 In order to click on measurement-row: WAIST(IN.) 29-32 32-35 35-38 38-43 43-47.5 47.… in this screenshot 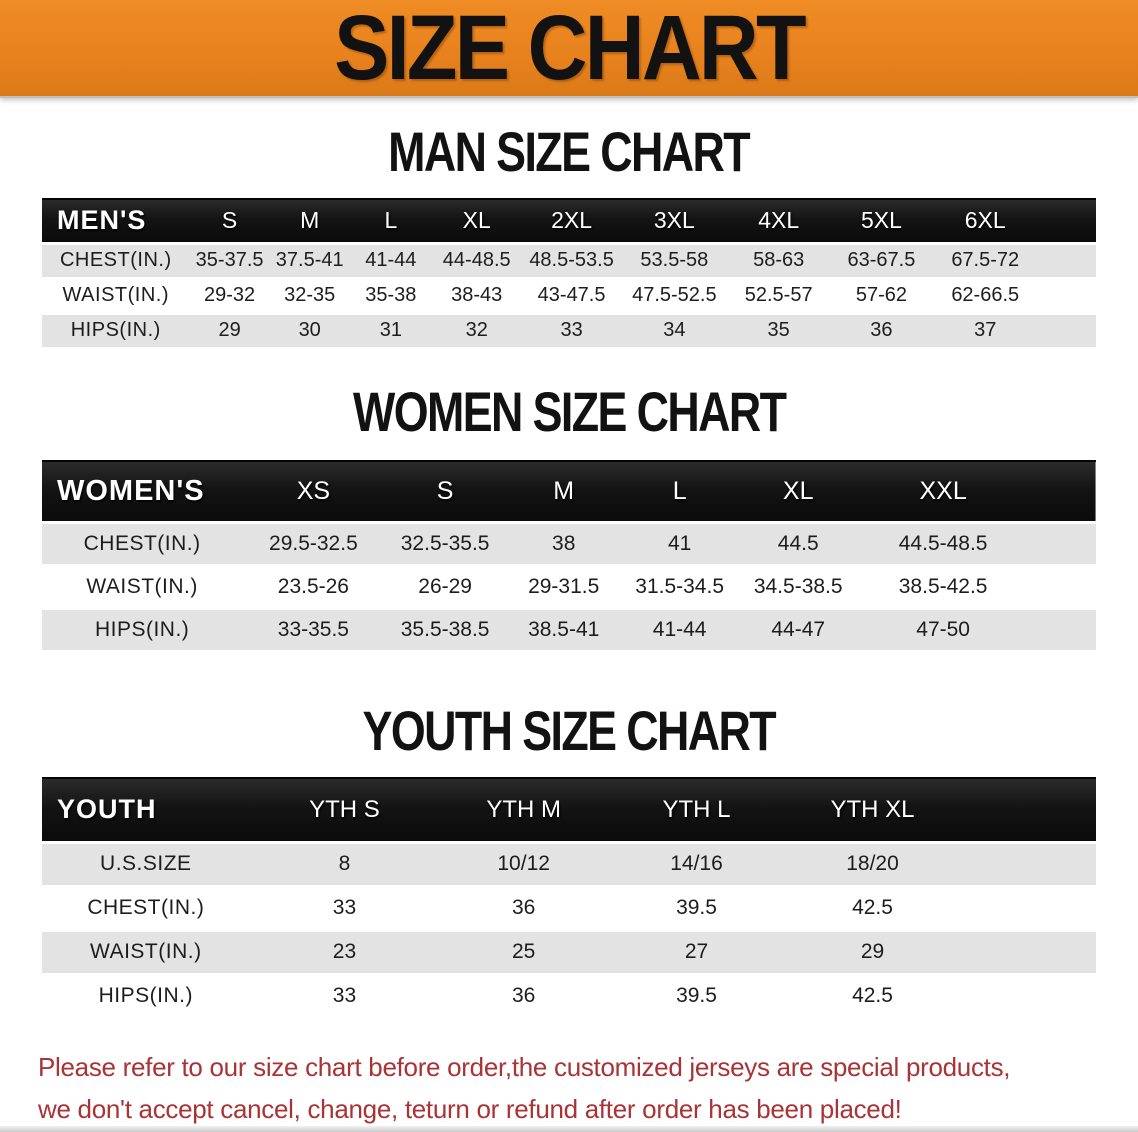, I will do `click(569, 295)`.